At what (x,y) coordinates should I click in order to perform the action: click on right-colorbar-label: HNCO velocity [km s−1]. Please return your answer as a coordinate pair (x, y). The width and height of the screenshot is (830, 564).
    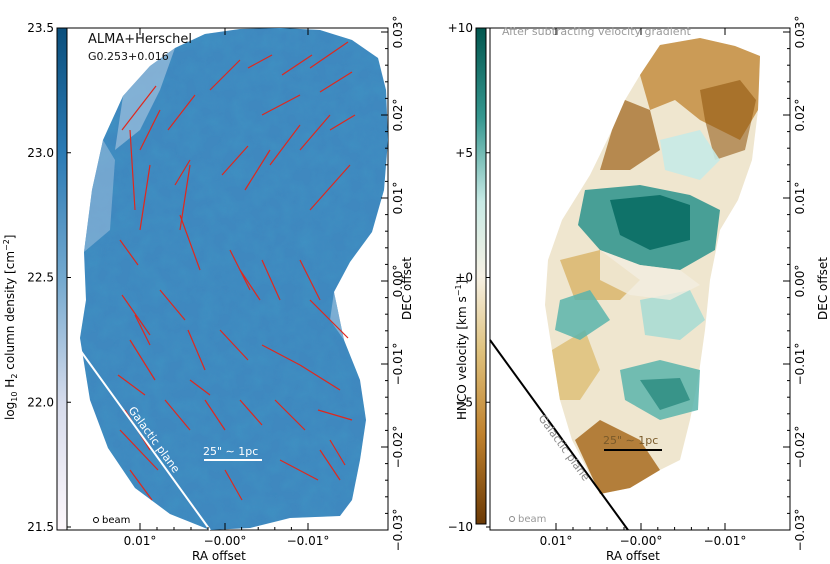
    Looking at the image, I should click on (461, 350).